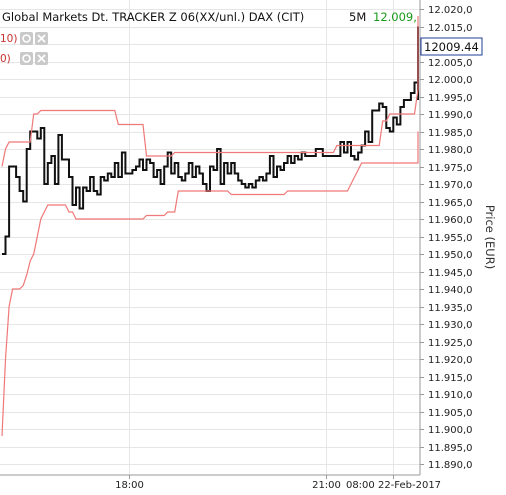 The width and height of the screenshot is (506, 495). I want to click on y-tick-label: 11.950,0, so click(450, 255).